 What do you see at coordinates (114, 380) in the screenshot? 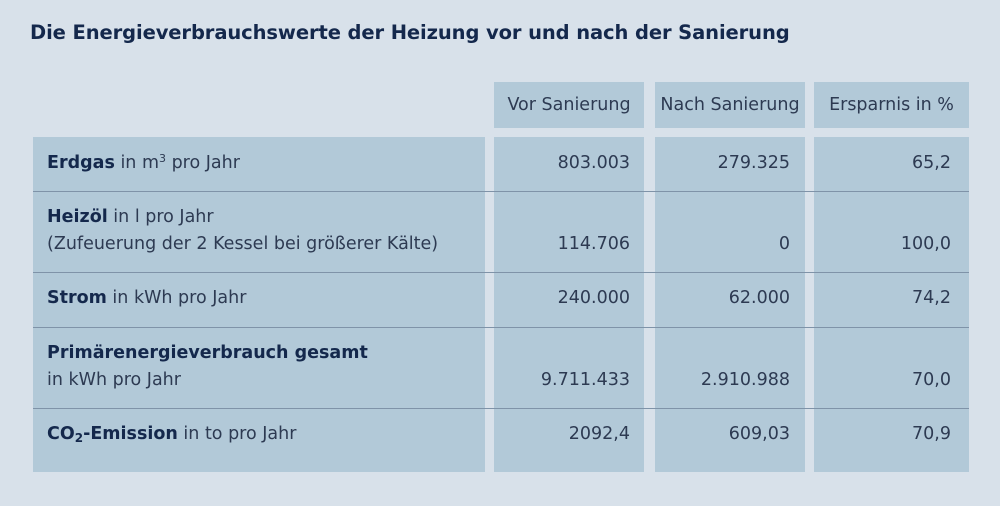
I see `row-label-primaerenergie-unit: in kWh pro Jahr` at bounding box center [114, 380].